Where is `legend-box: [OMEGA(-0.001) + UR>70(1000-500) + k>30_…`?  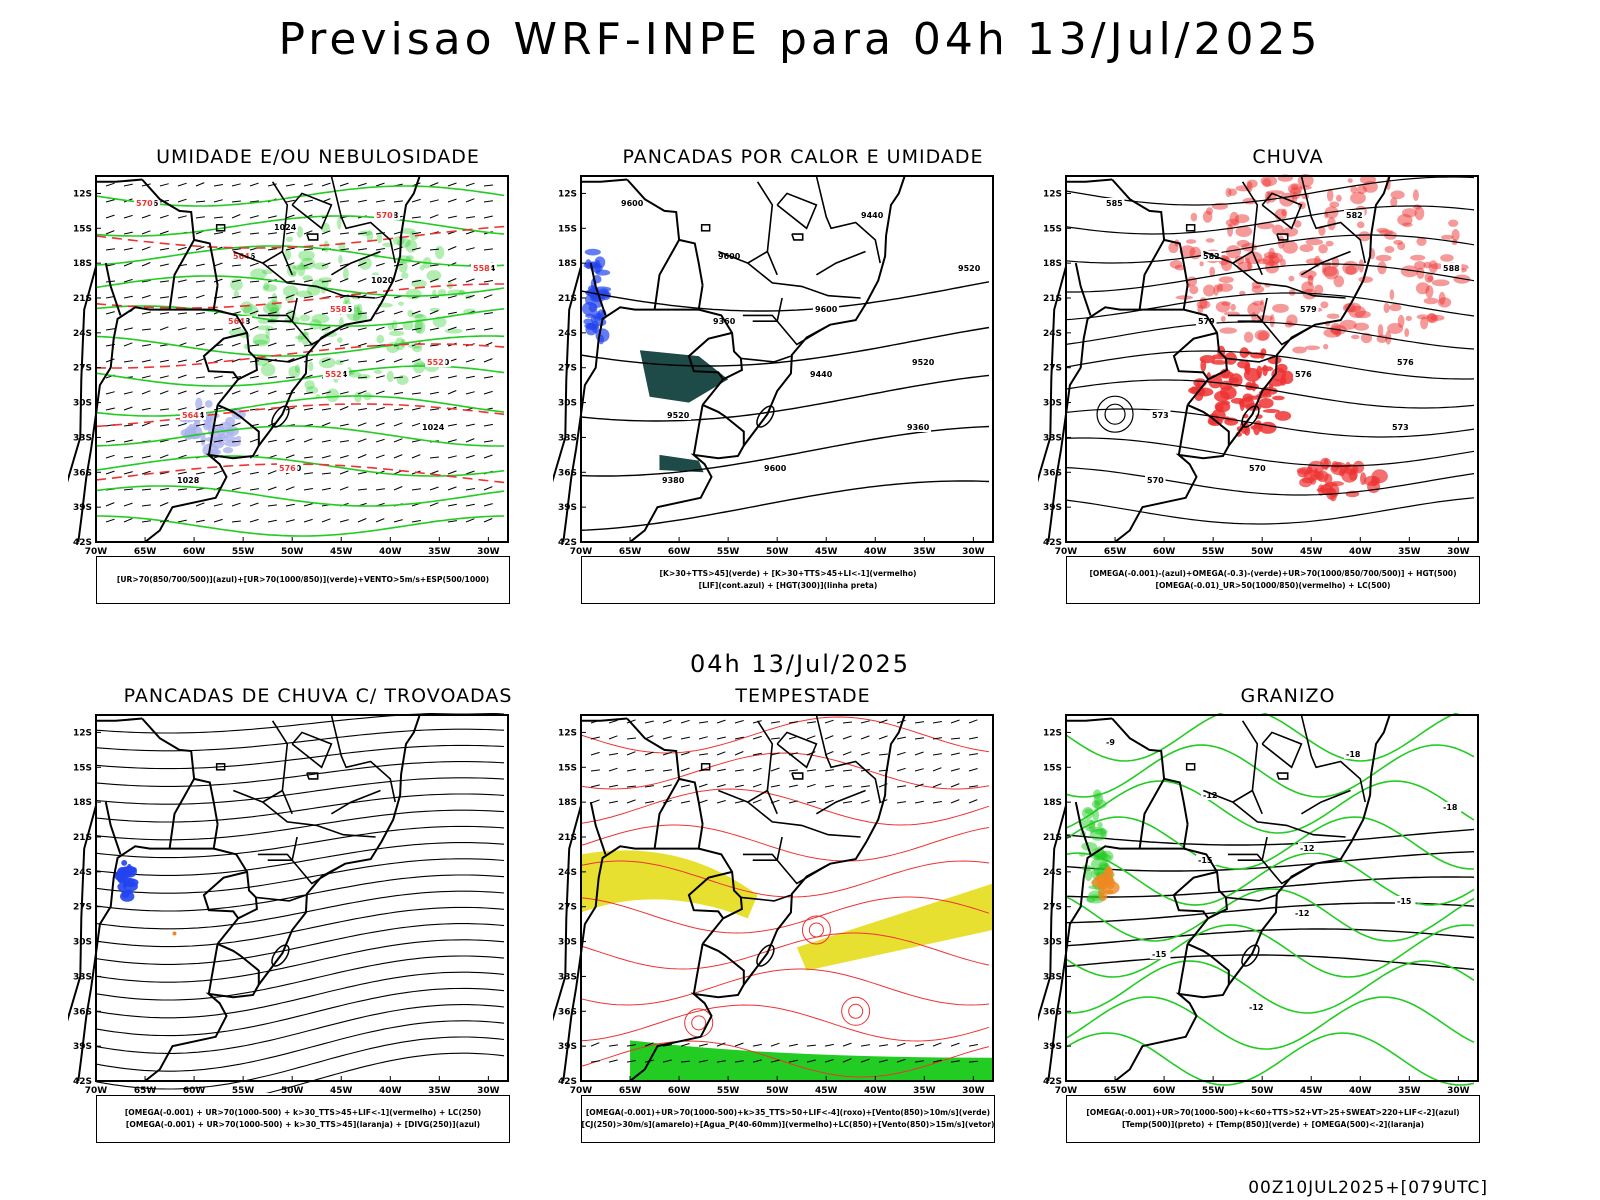
legend-box: [OMEGA(-0.001) + UR>70(1000-500) + k>30_… is located at coordinates (303, 1119).